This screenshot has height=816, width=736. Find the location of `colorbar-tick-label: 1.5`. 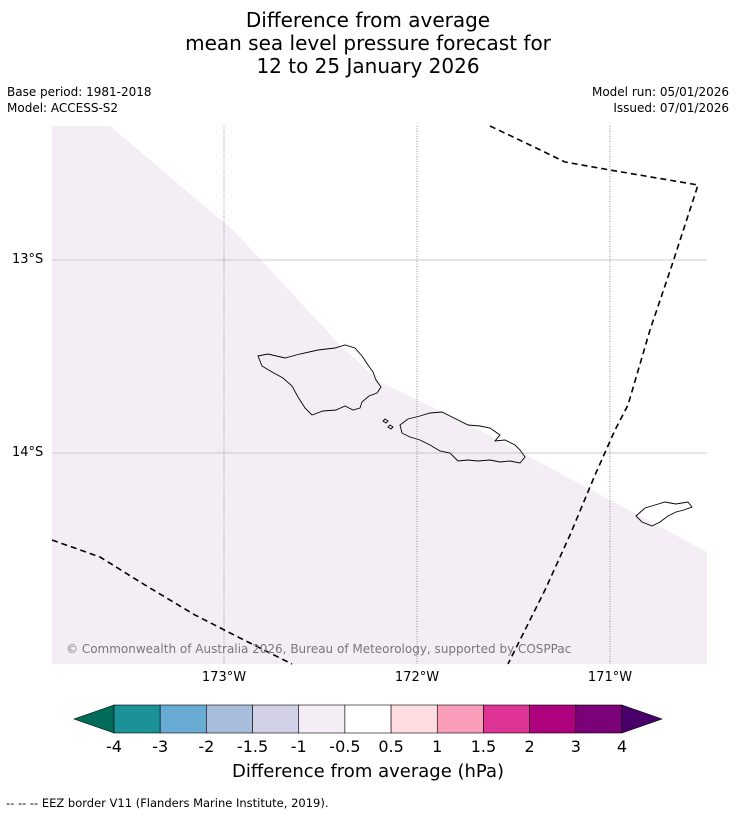

colorbar-tick-label: 1.5 is located at coordinates (483, 746).